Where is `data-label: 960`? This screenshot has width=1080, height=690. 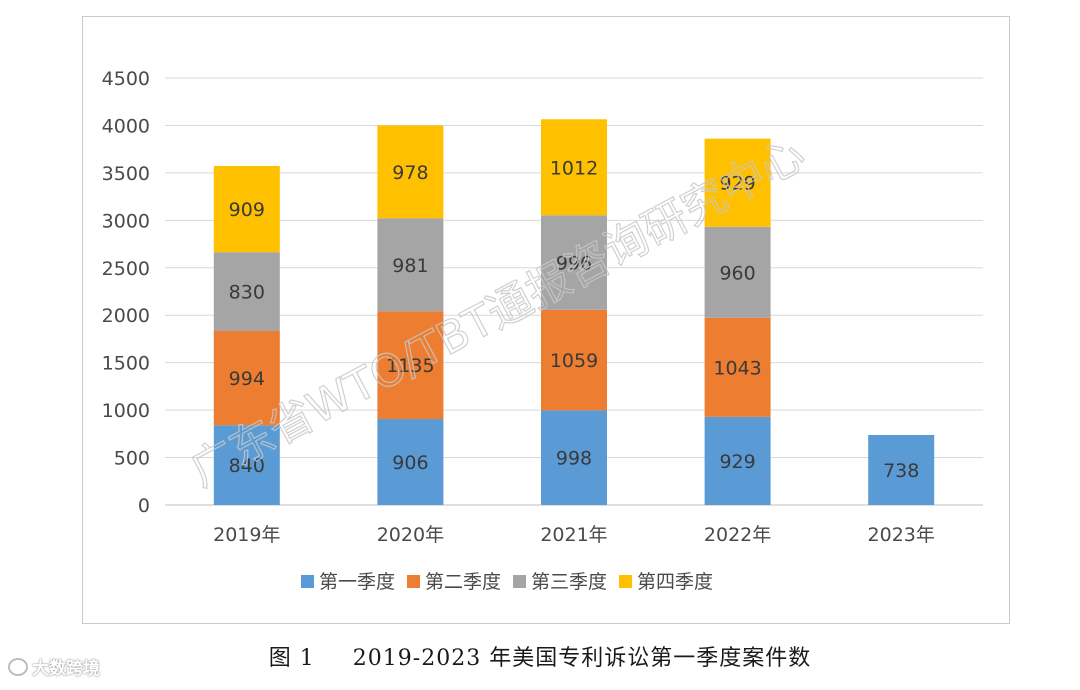
data-label: 960 is located at coordinates (737, 273).